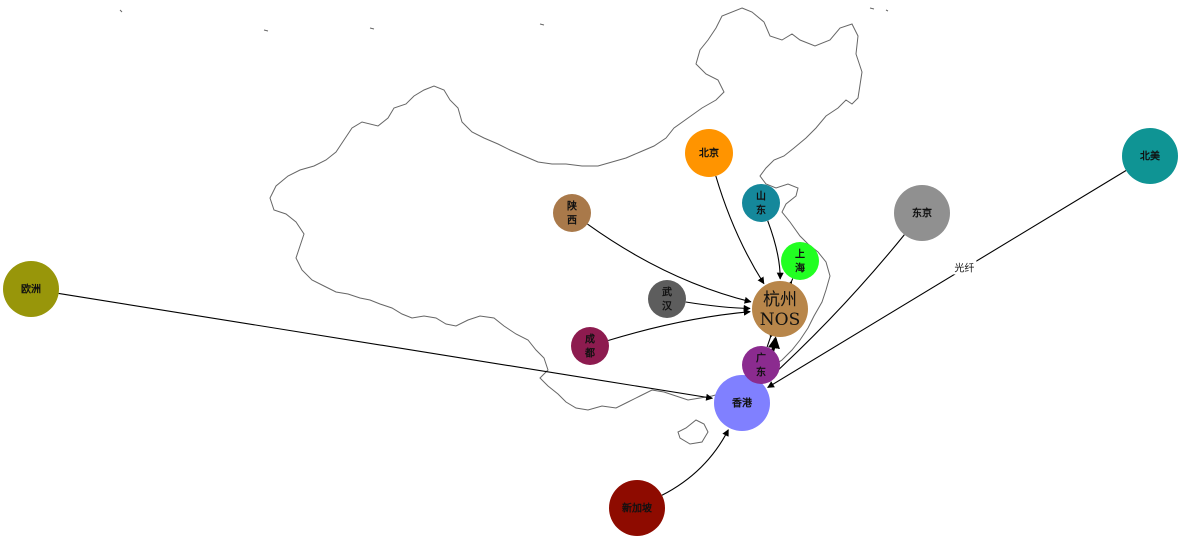 The height and width of the screenshot is (536, 1184). I want to click on node-chengdu: 成都, so click(590, 346).